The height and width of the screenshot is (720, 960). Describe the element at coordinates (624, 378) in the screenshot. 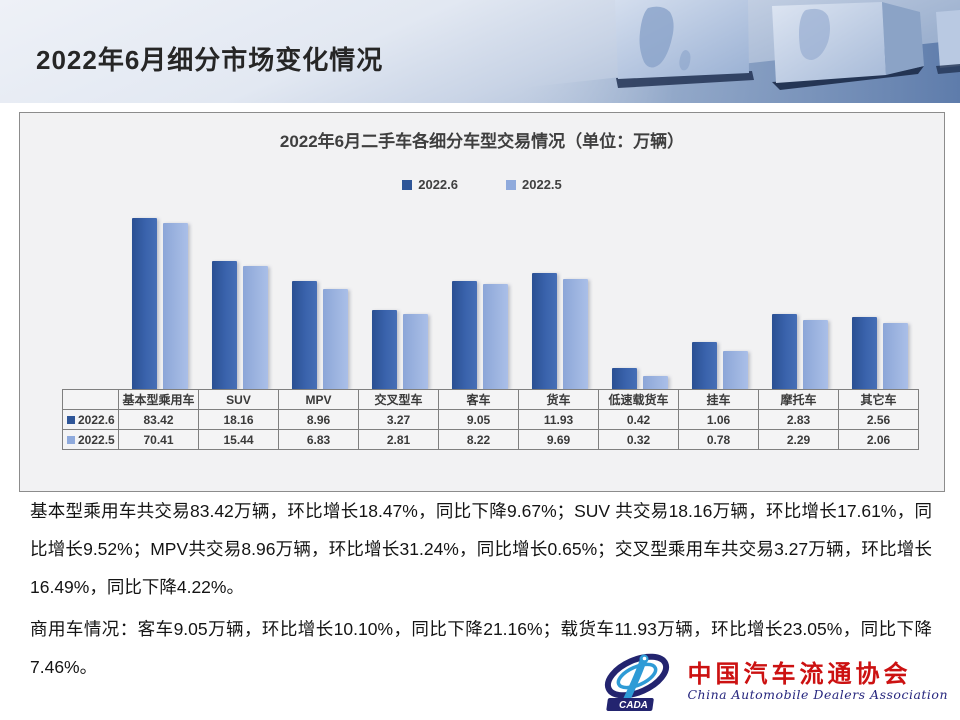

I see `bar-2022.6-低速载货车` at that location.